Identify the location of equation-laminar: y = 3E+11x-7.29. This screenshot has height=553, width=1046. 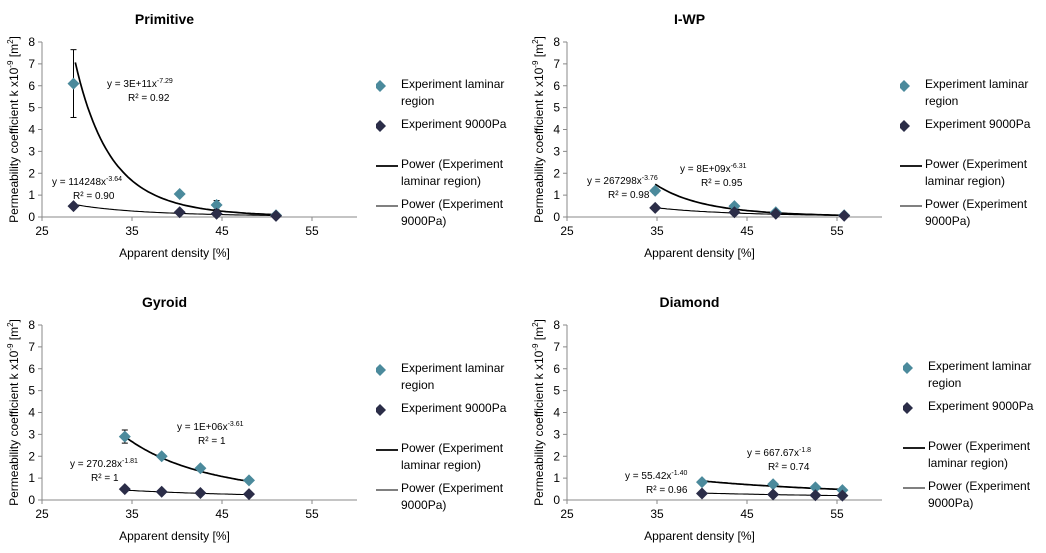
(140, 84).